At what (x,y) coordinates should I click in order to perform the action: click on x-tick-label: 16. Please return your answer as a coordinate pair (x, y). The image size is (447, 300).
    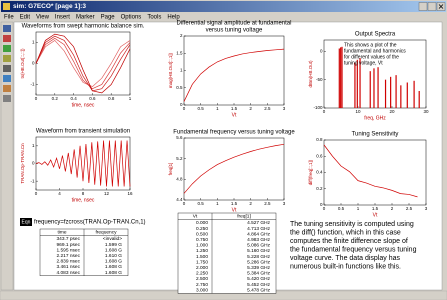
    Looking at the image, I should click on (130, 193).